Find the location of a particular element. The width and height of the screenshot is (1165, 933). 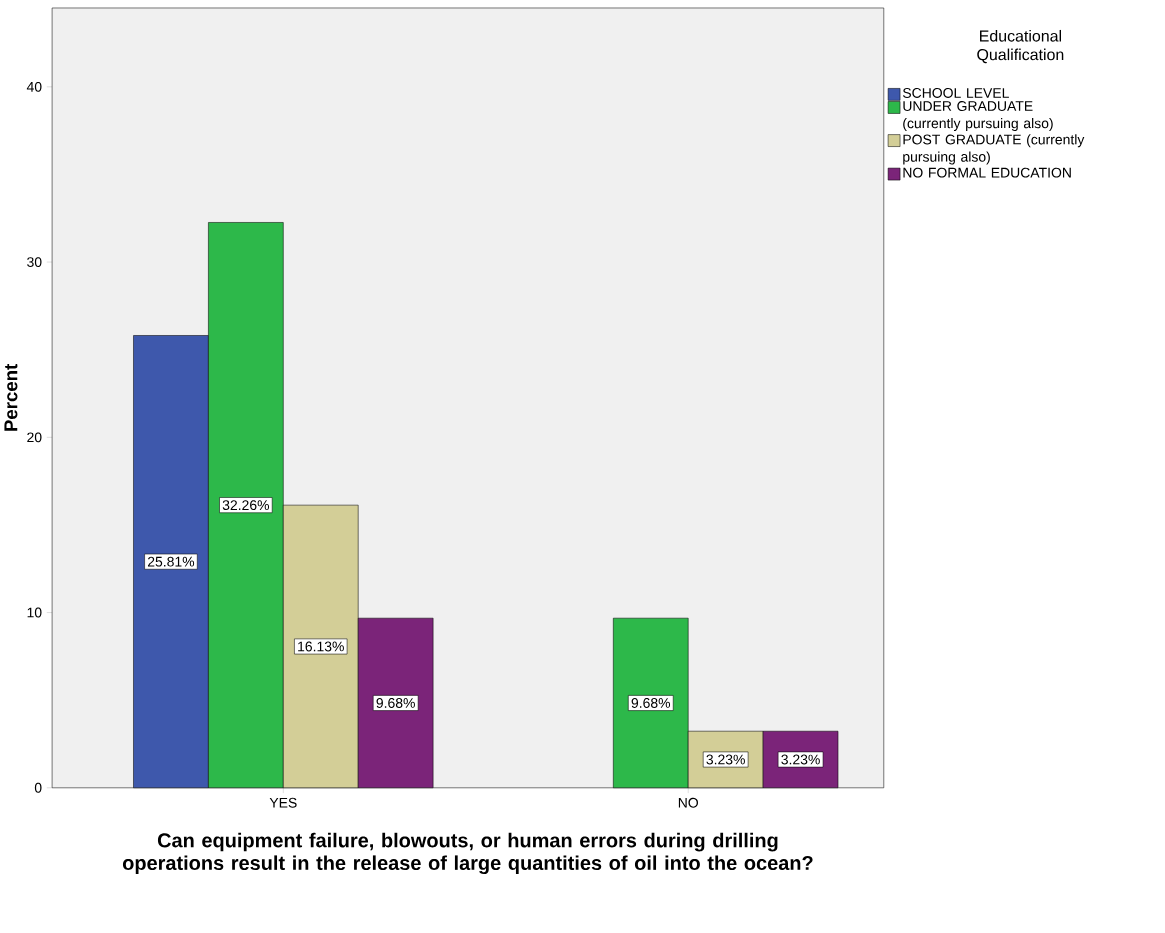

y-axis-title: Percent is located at coordinates (11, 397).